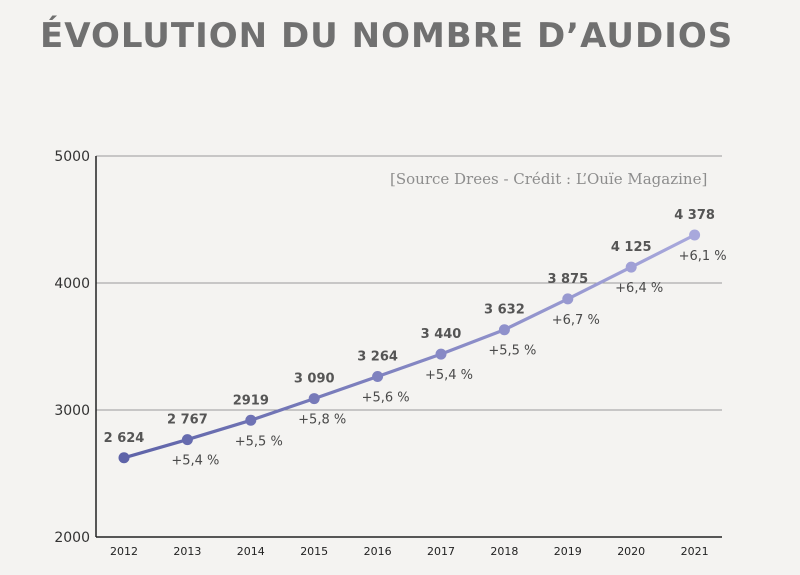 This screenshot has height=575, width=800. What do you see at coordinates (387, 36) in the screenshot?
I see `page-title: ÉVOLUTION DU NOMBRE D’AUDIOS` at bounding box center [387, 36].